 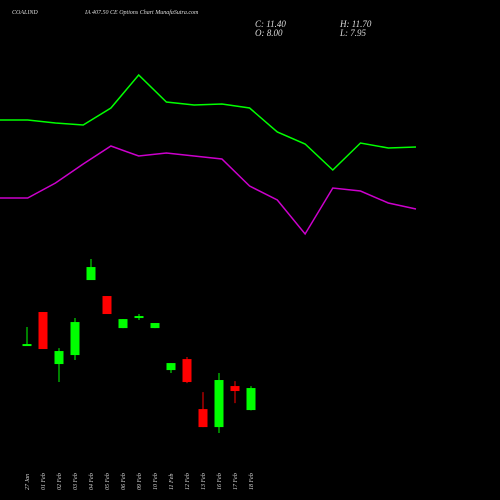 I want to click on x-tick-label: 17 Feb, so click(x=236, y=481).